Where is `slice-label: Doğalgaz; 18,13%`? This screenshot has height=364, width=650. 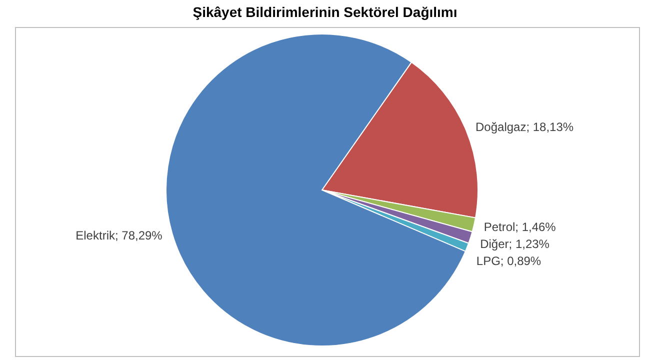 slice-label: Doğalgaz; 18,13% is located at coordinates (525, 127).